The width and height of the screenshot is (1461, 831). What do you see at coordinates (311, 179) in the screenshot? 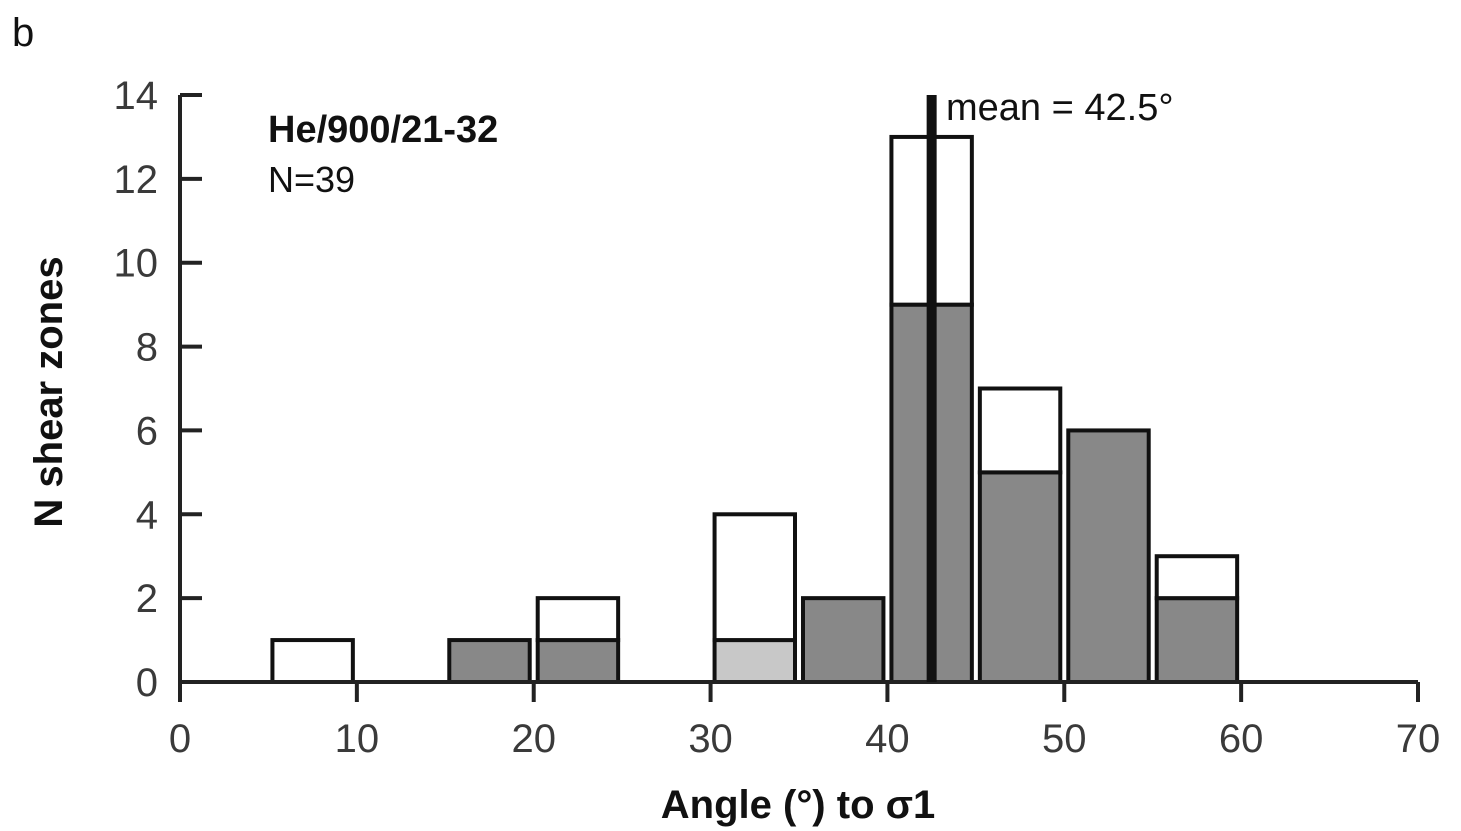
I see `sample-count-label: N=39` at bounding box center [311, 179].